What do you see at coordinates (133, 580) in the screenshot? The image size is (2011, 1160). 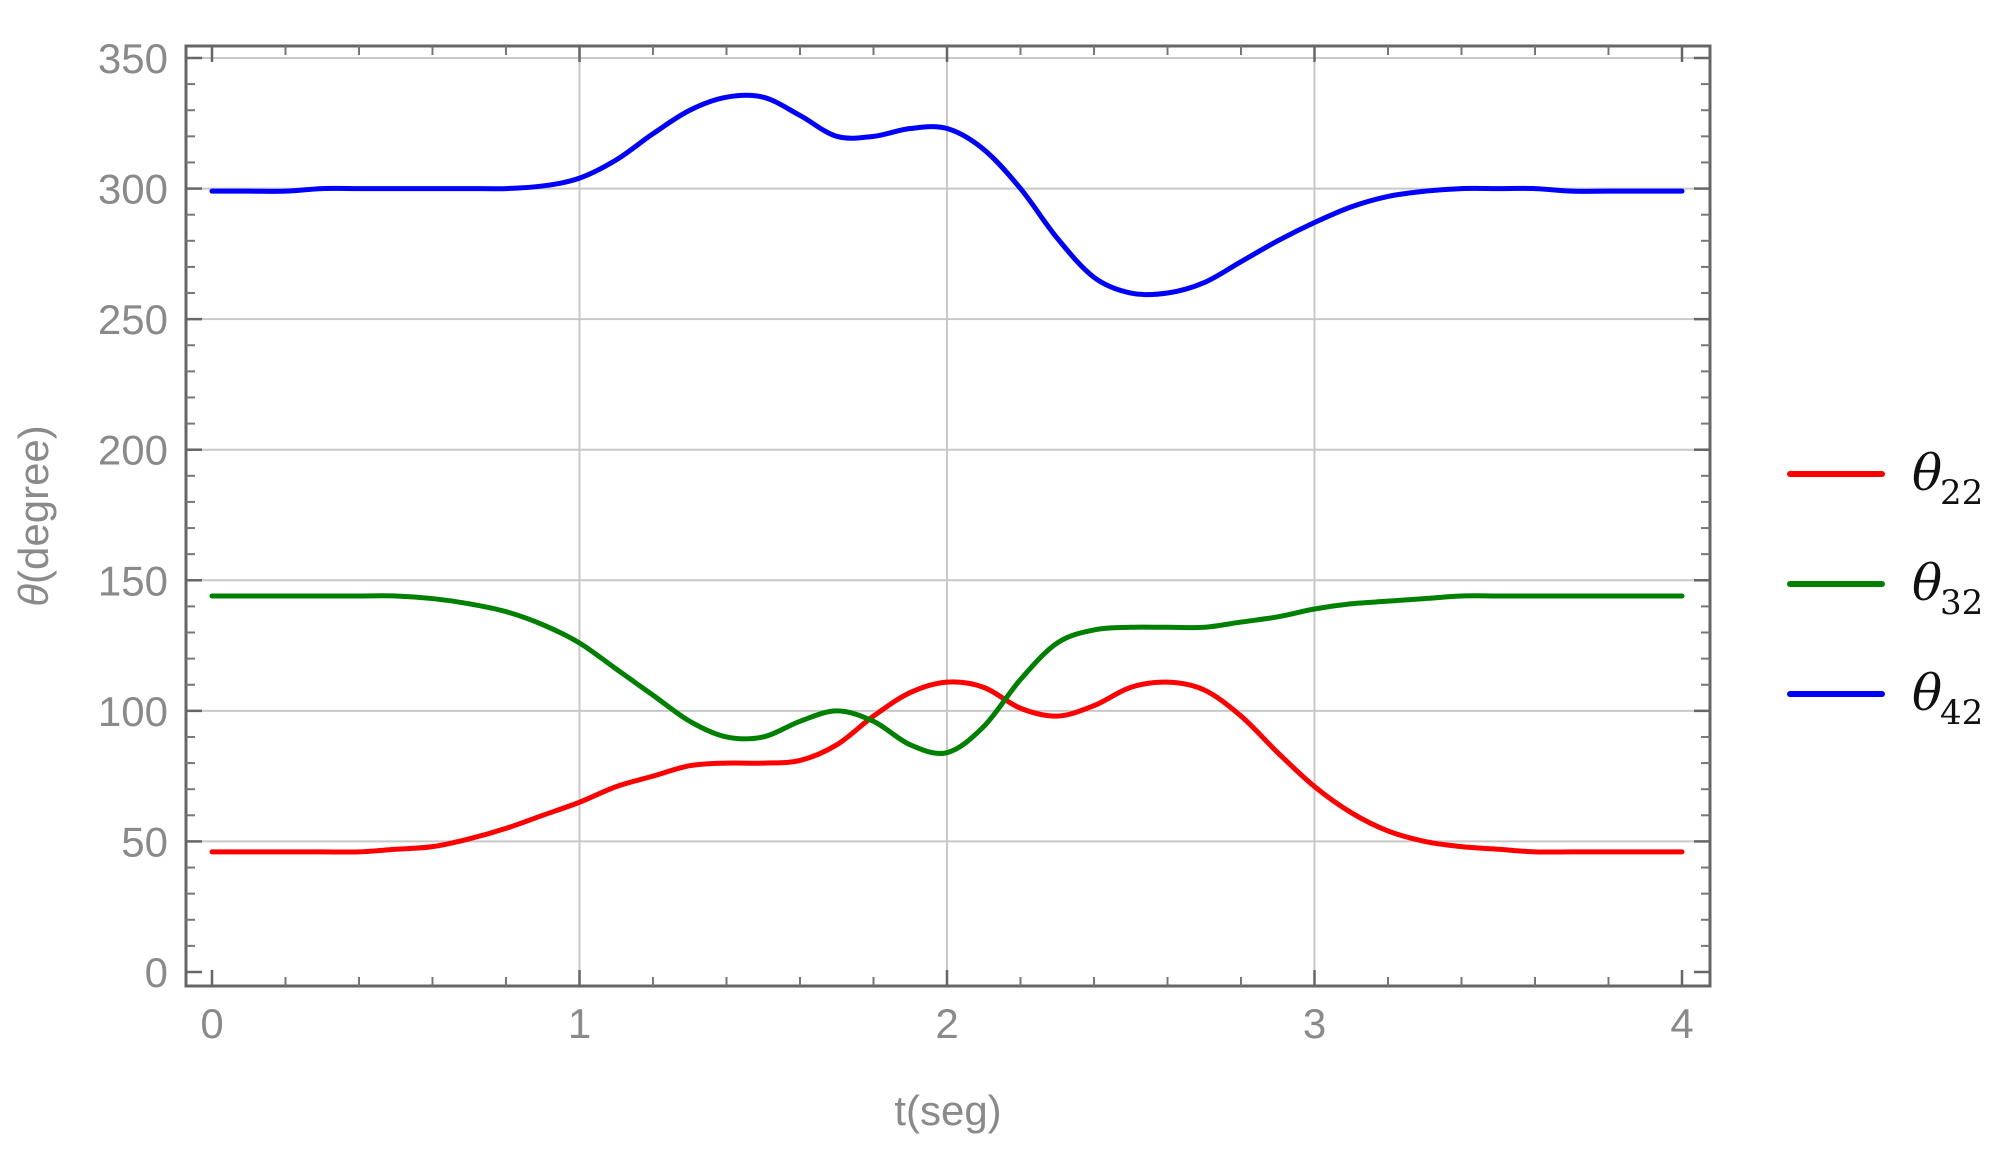 I see `y-tick-label: 150` at bounding box center [133, 580].